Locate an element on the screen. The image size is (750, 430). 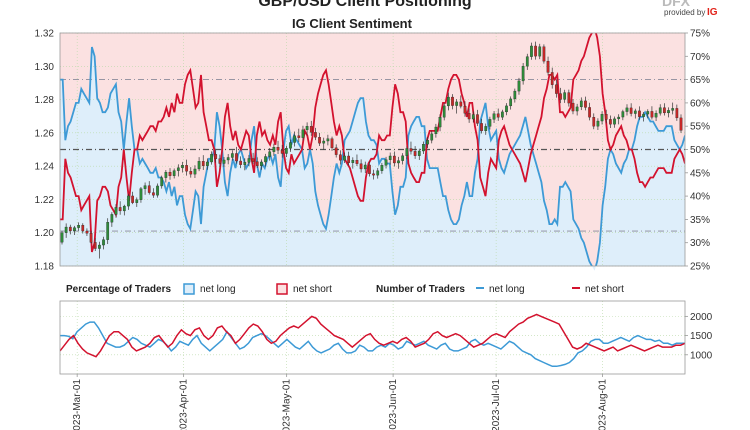
legend-number-title: Number of Traders is located at coordinates (420, 289).